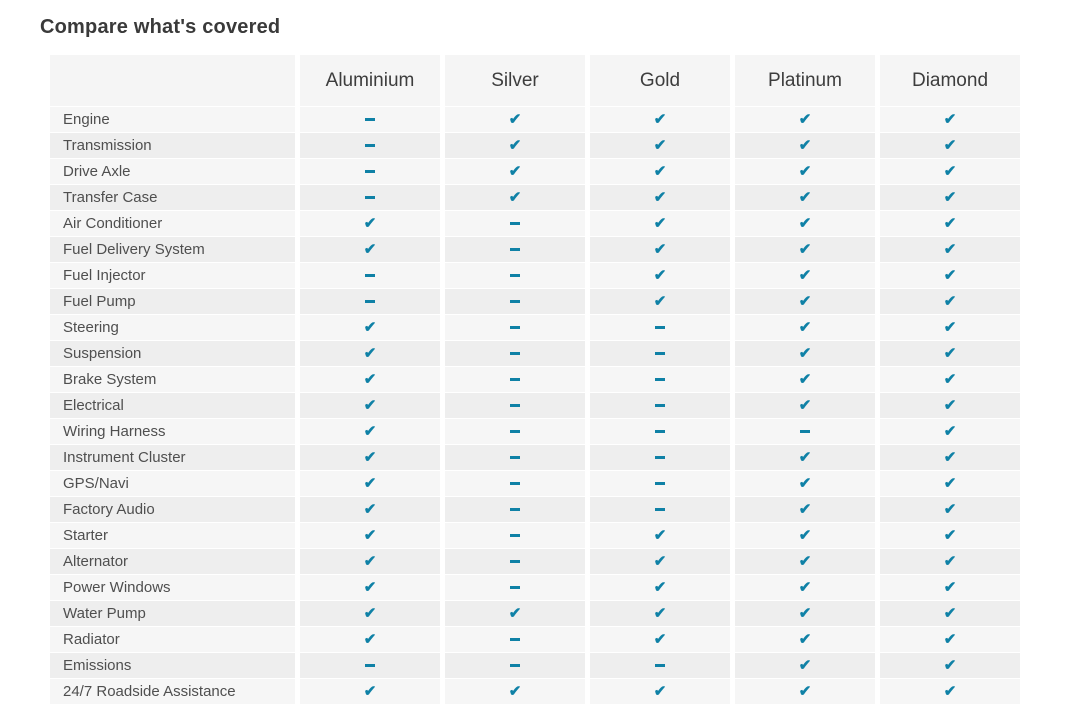 The height and width of the screenshot is (727, 1080). Describe the element at coordinates (535, 379) in the screenshot. I see `table-row: Brake System ✔ ✔ ✔` at that location.